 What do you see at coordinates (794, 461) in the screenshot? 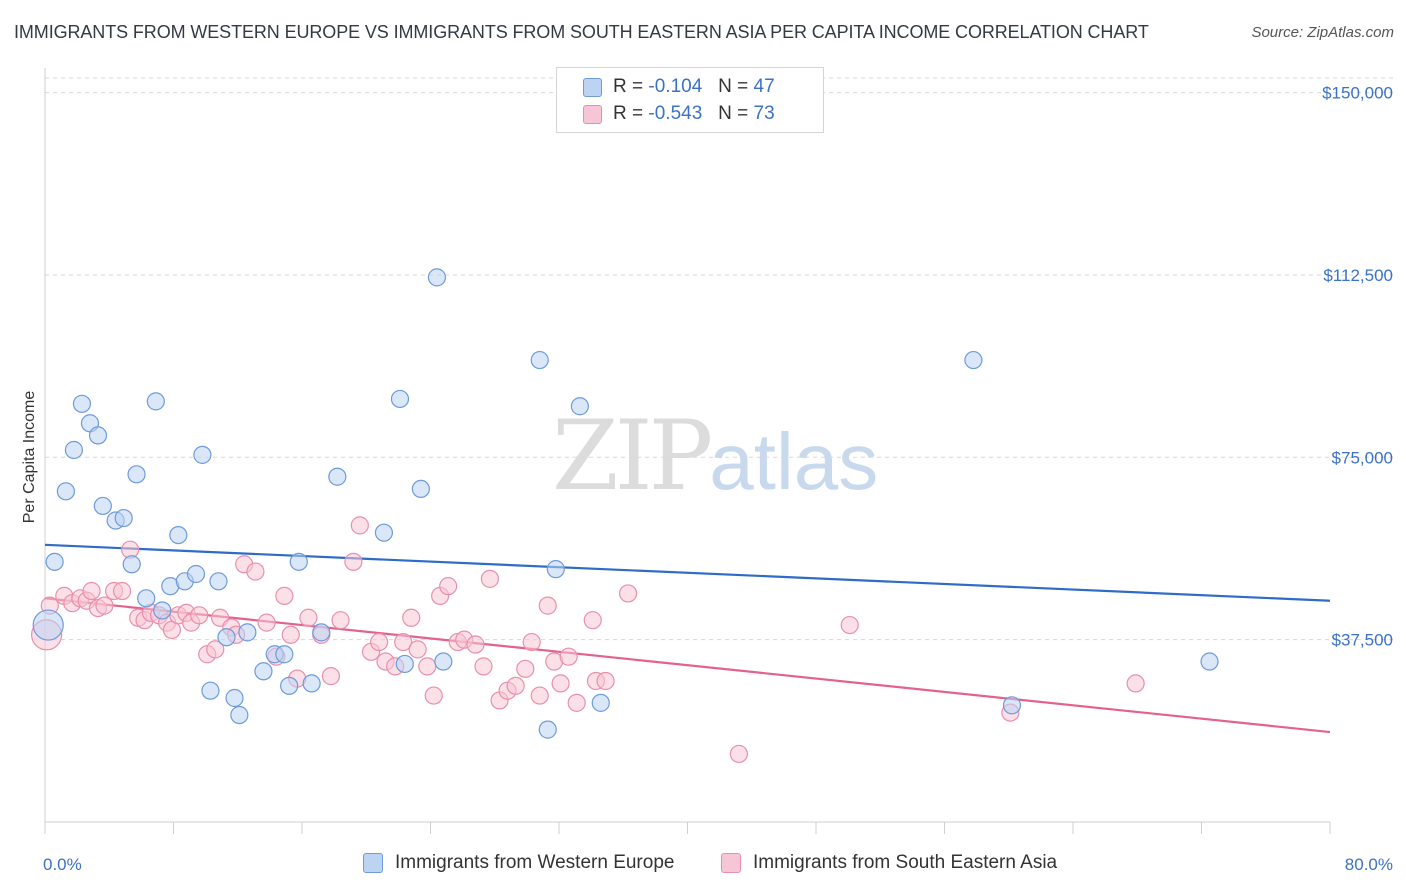
I see `watermark-atlas: atlas` at bounding box center [794, 461].